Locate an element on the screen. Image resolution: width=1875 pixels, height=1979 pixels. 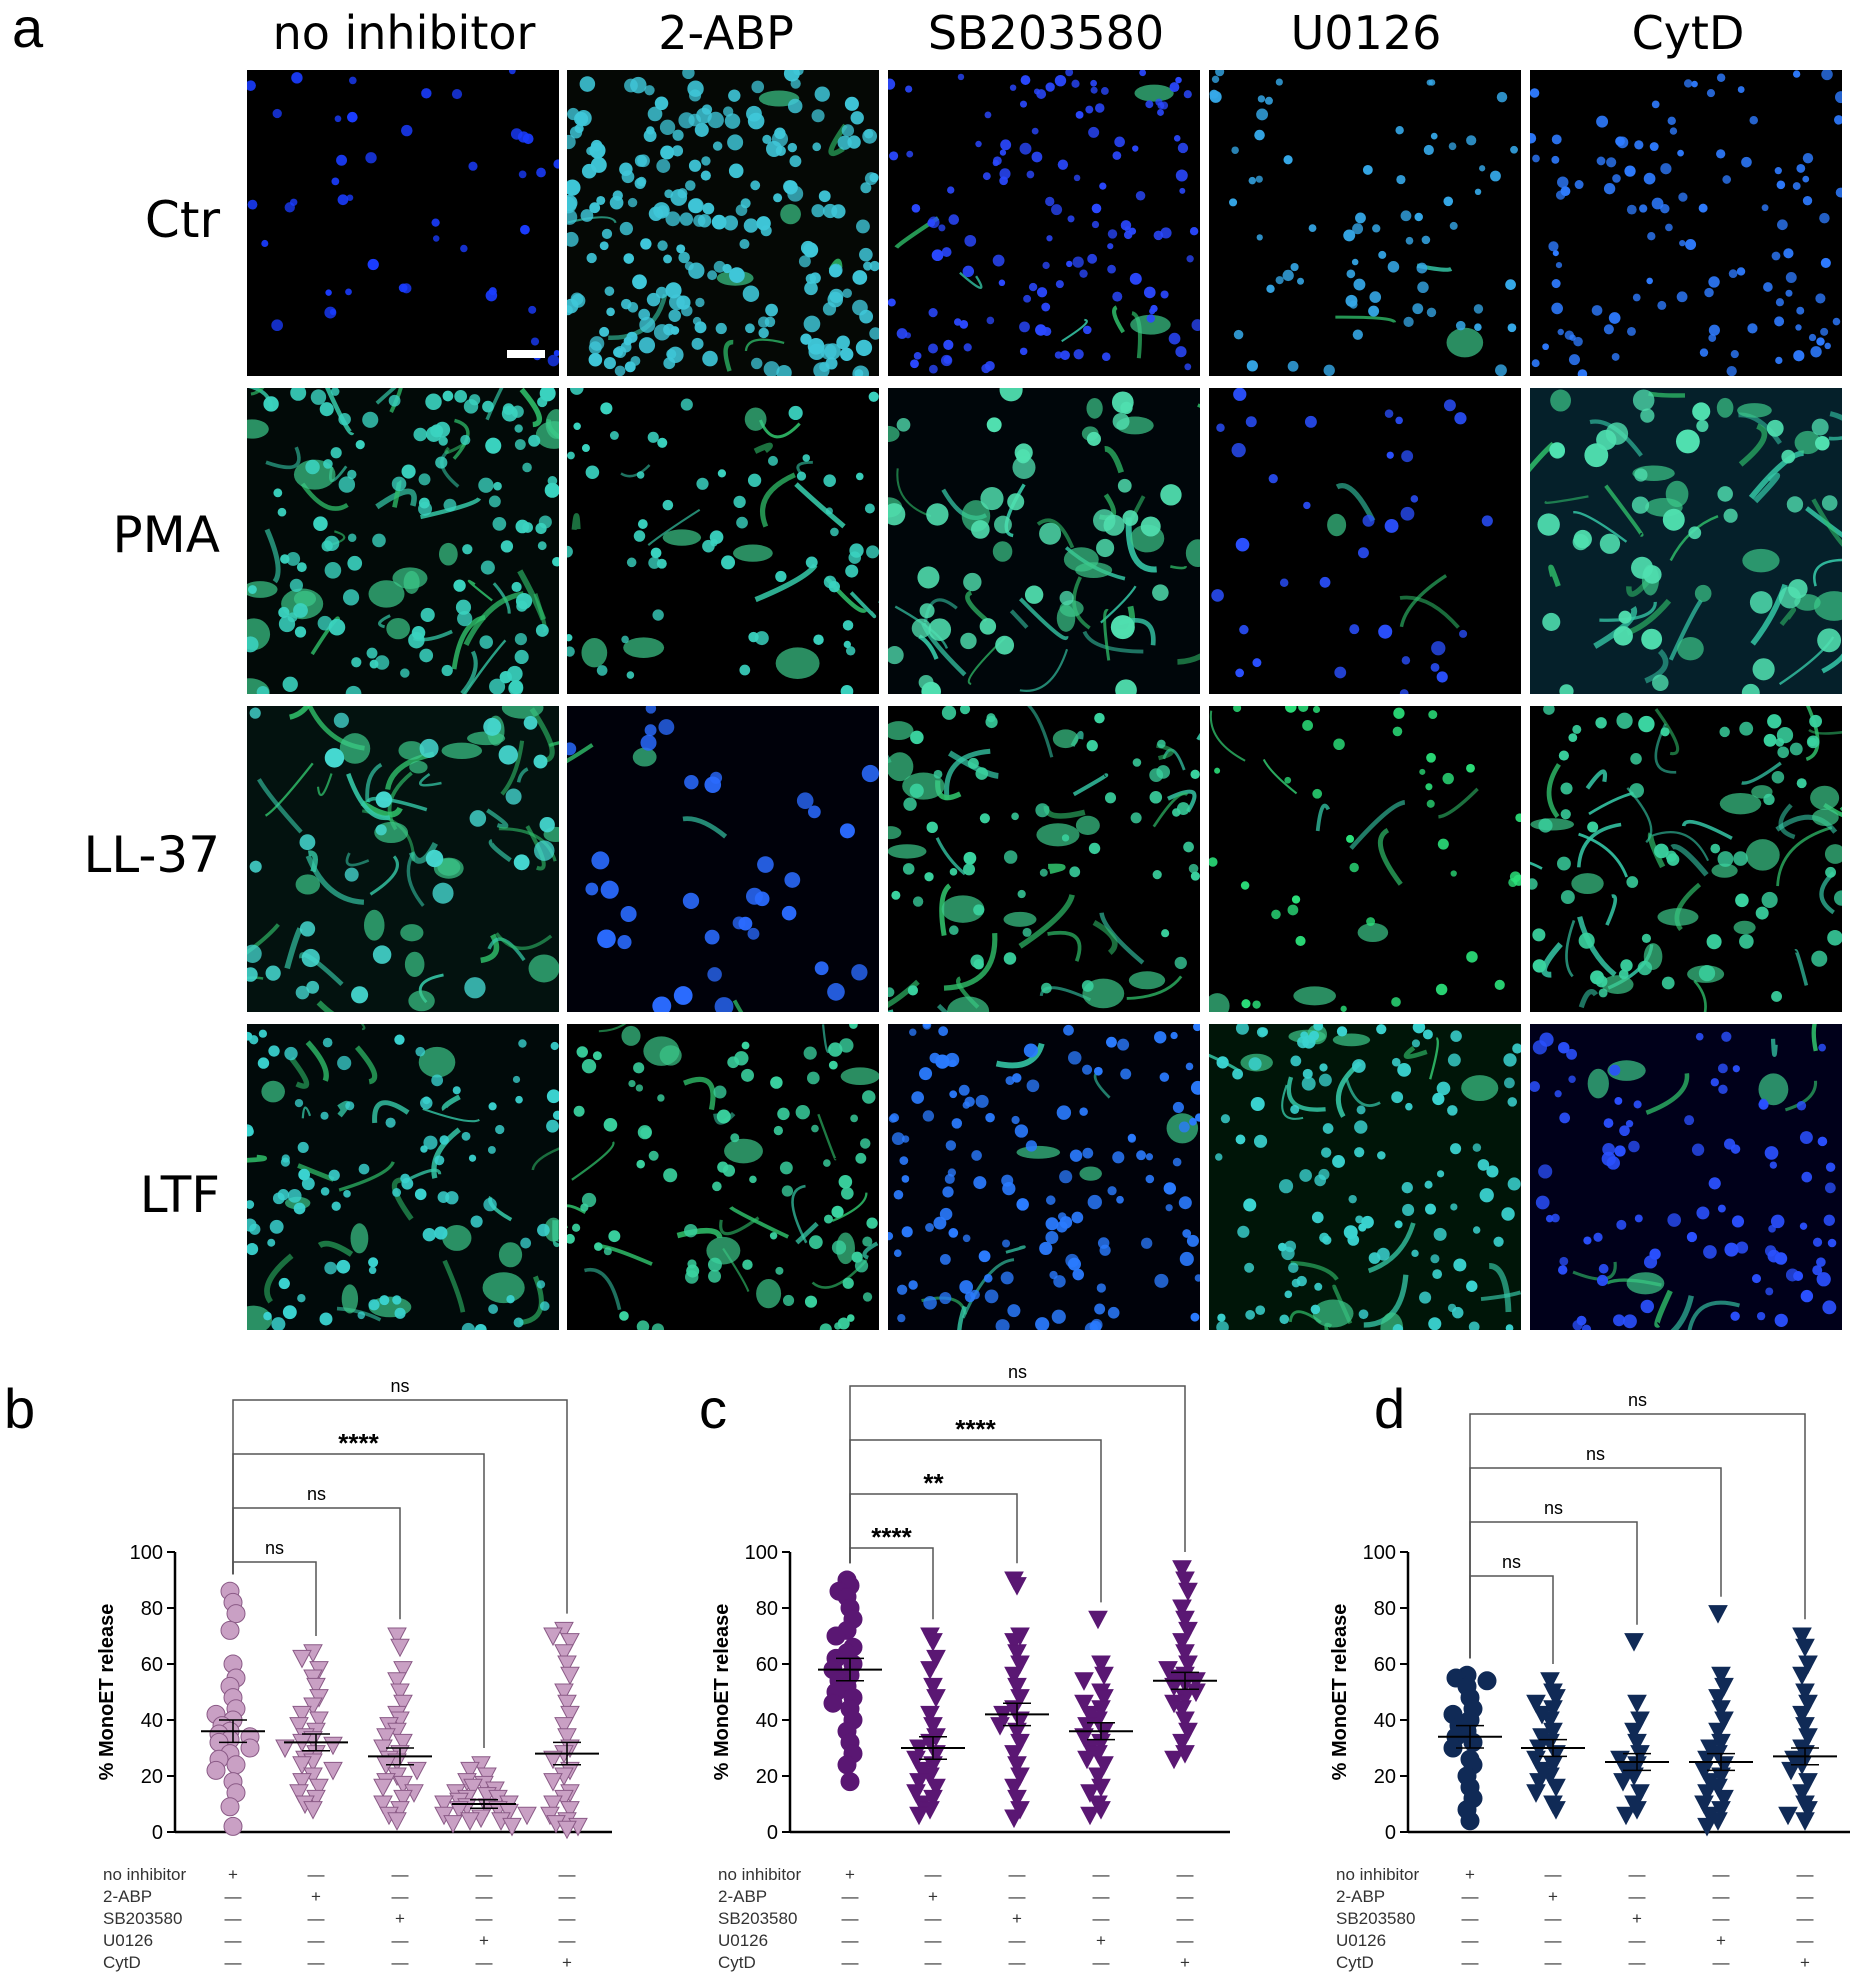
column-header-no-inhibitor: no inhibitor is located at coordinates (404, 33).